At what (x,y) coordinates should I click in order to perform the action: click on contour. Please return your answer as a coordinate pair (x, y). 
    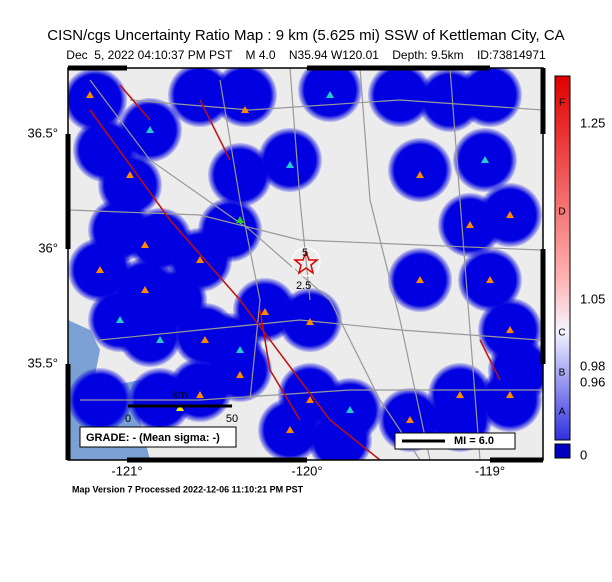
    Looking at the image, I should click on (306, 262).